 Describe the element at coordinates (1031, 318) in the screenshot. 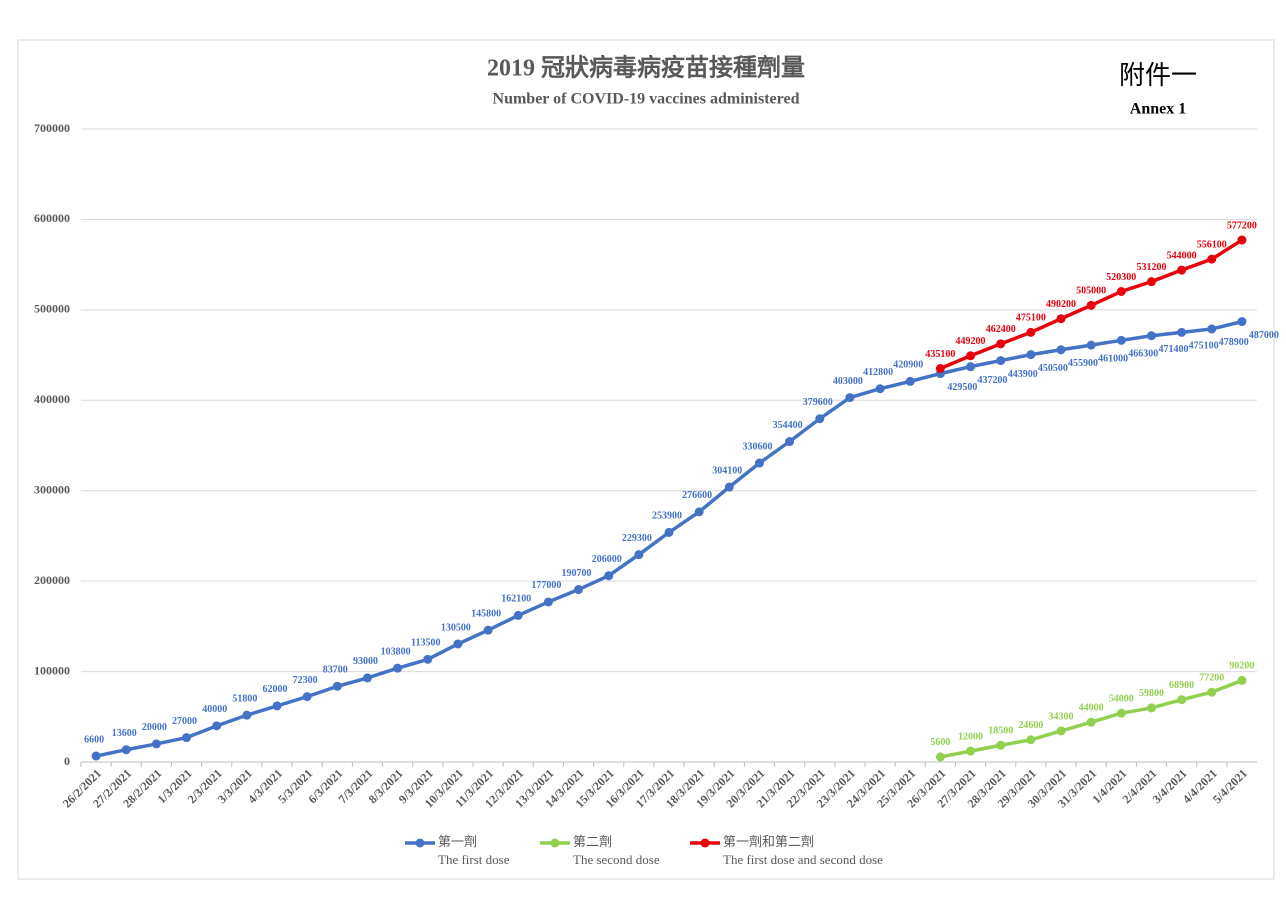

I see `data-label: 475100` at that location.